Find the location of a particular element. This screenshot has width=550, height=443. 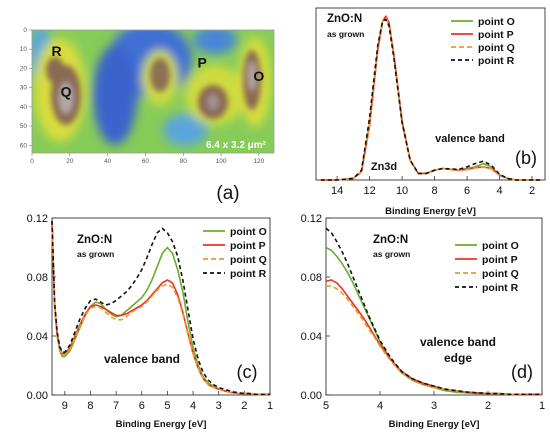

map-x-tick-label: 60 is located at coordinates (146, 161).